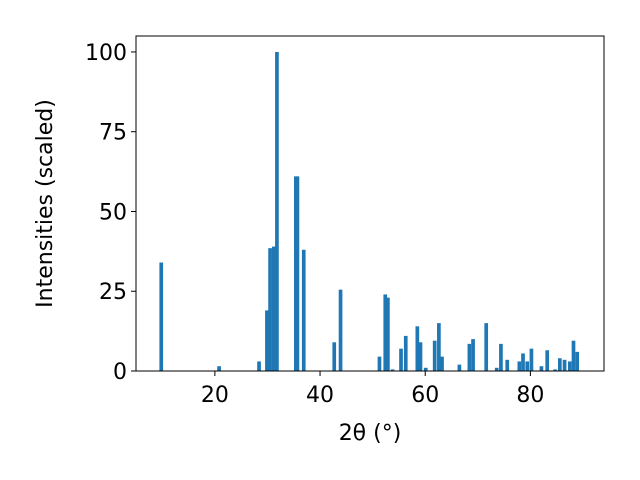  I want to click on y-tick-label: 50, so click(113, 212).